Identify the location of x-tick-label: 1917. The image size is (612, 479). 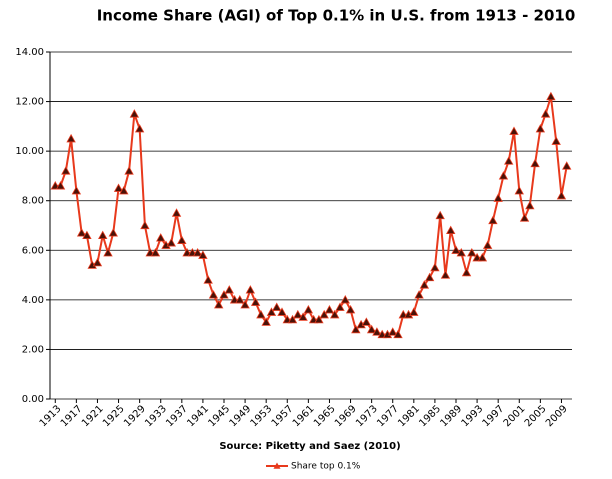
(72, 416).